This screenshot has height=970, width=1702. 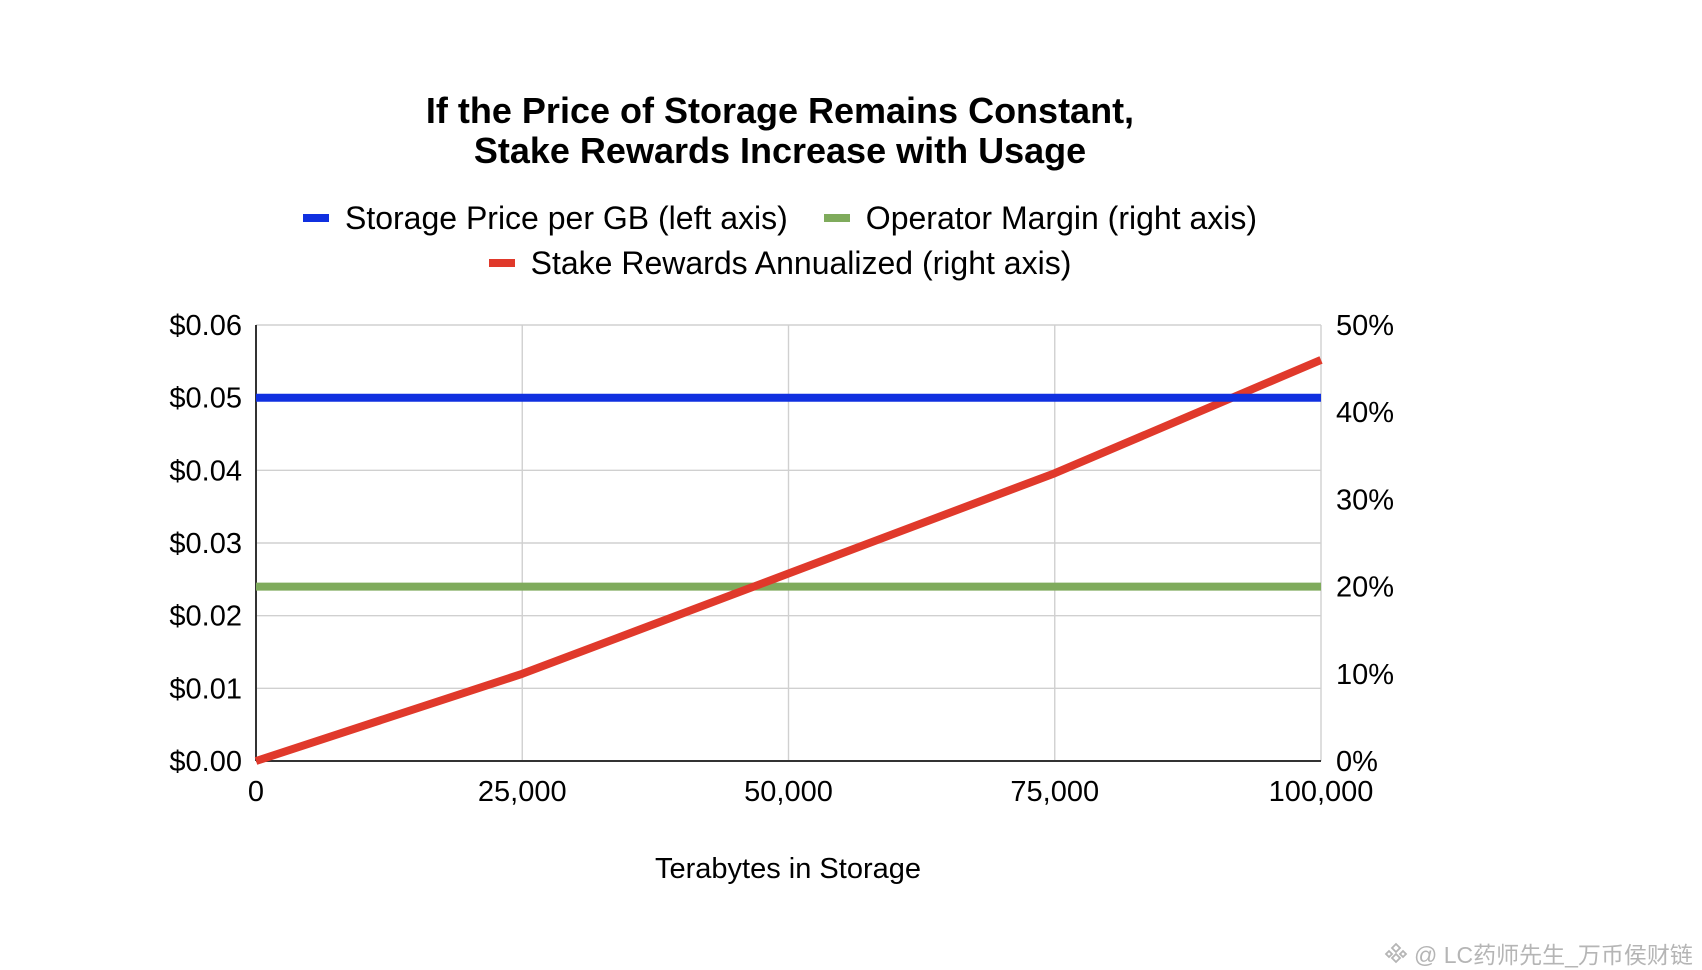 I want to click on left-axis-tick-label: $0.00, so click(x=205, y=762).